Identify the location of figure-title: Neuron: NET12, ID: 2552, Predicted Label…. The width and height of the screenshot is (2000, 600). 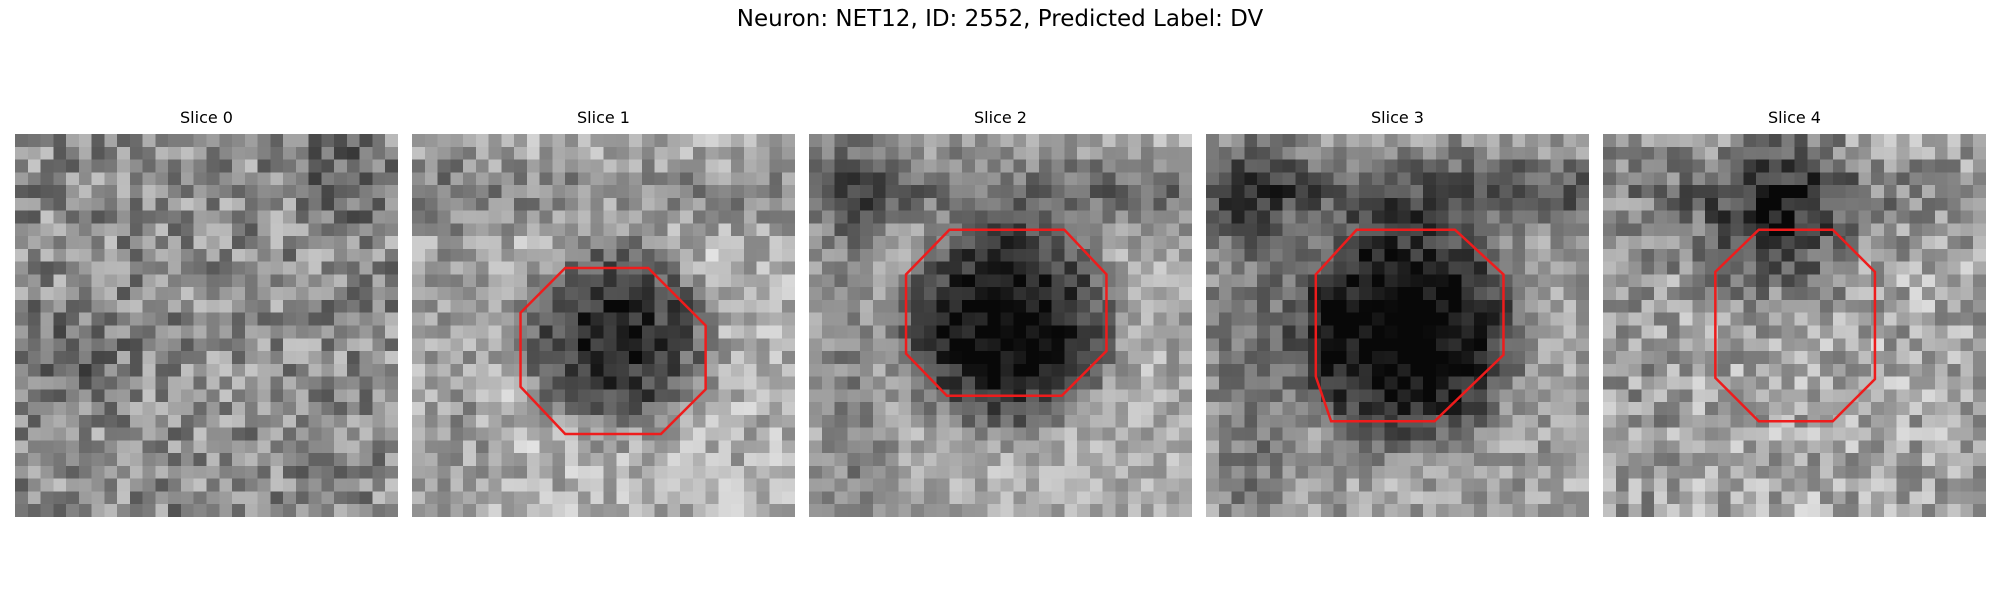
(1000, 19).